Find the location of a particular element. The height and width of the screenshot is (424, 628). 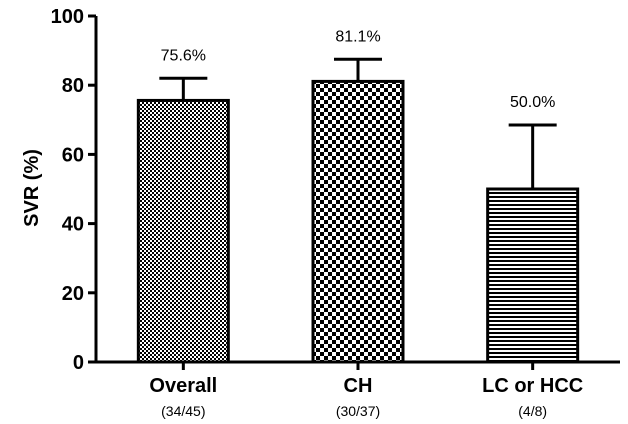

x-tick-sublabel: (4/8) is located at coordinates (532, 411).